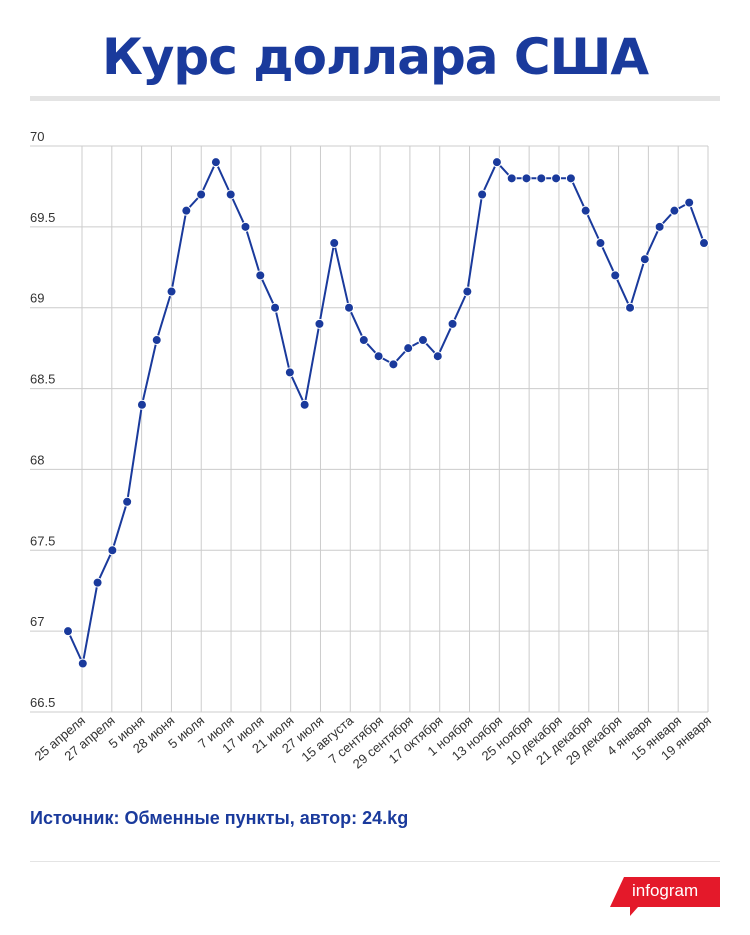  What do you see at coordinates (375, 861) in the screenshot?
I see `footer-divider` at bounding box center [375, 861].